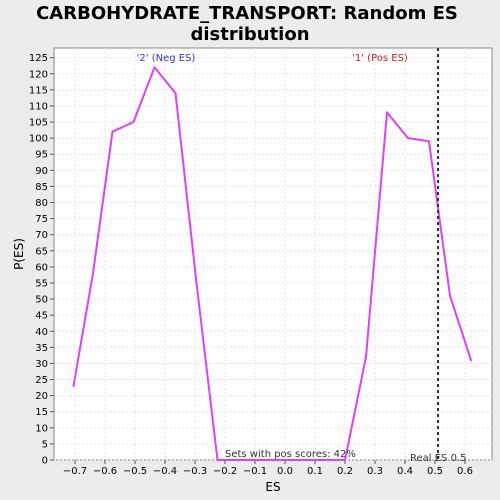 The image size is (500, 500). What do you see at coordinates (405, 471) in the screenshot?
I see `x-tick-label: 0.4` at bounding box center [405, 471].